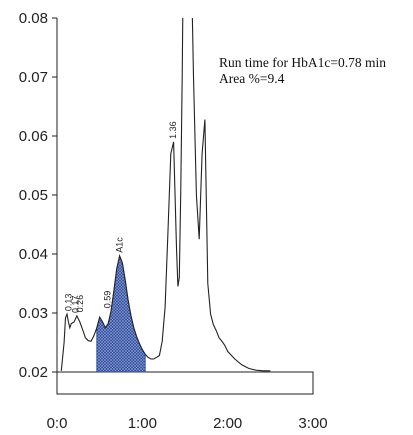 The image size is (413, 435). Describe the element at coordinates (302, 62) in the screenshot. I see `annotation-line: Run time for HbA1c=0.78 min` at that location.